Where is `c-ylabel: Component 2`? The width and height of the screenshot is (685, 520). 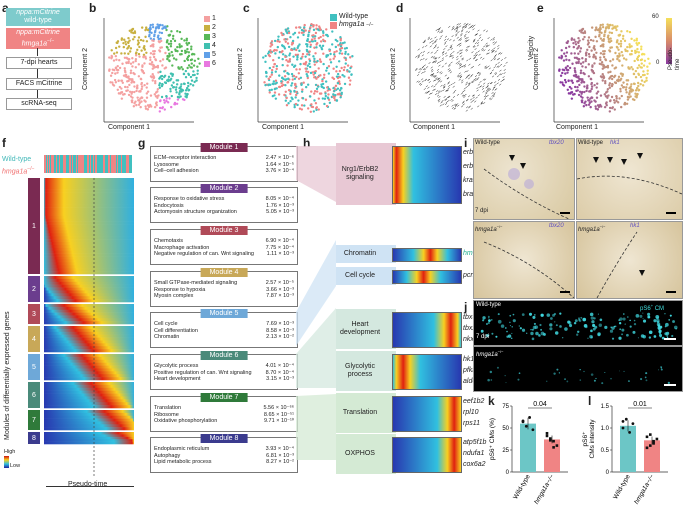
c-ylabel: Component 2 is located at coordinates (240, 68).